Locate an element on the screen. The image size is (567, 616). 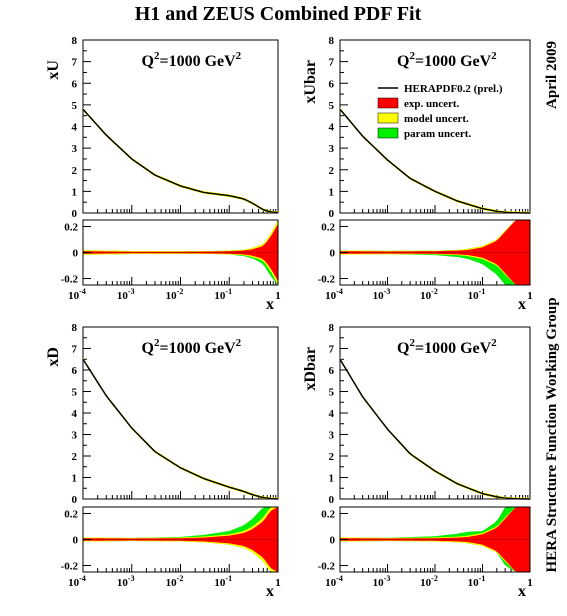
y-axis-title: xU is located at coordinates (53, 70).